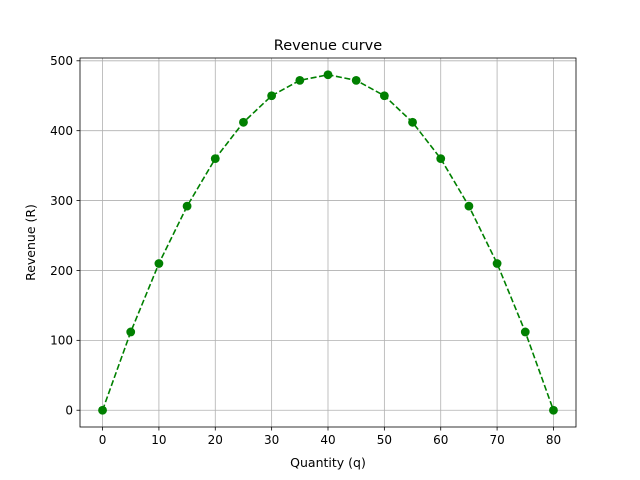 This screenshot has width=640, height=480. What do you see at coordinates (327, 440) in the screenshot?
I see `x-tick-label: 40` at bounding box center [327, 440].